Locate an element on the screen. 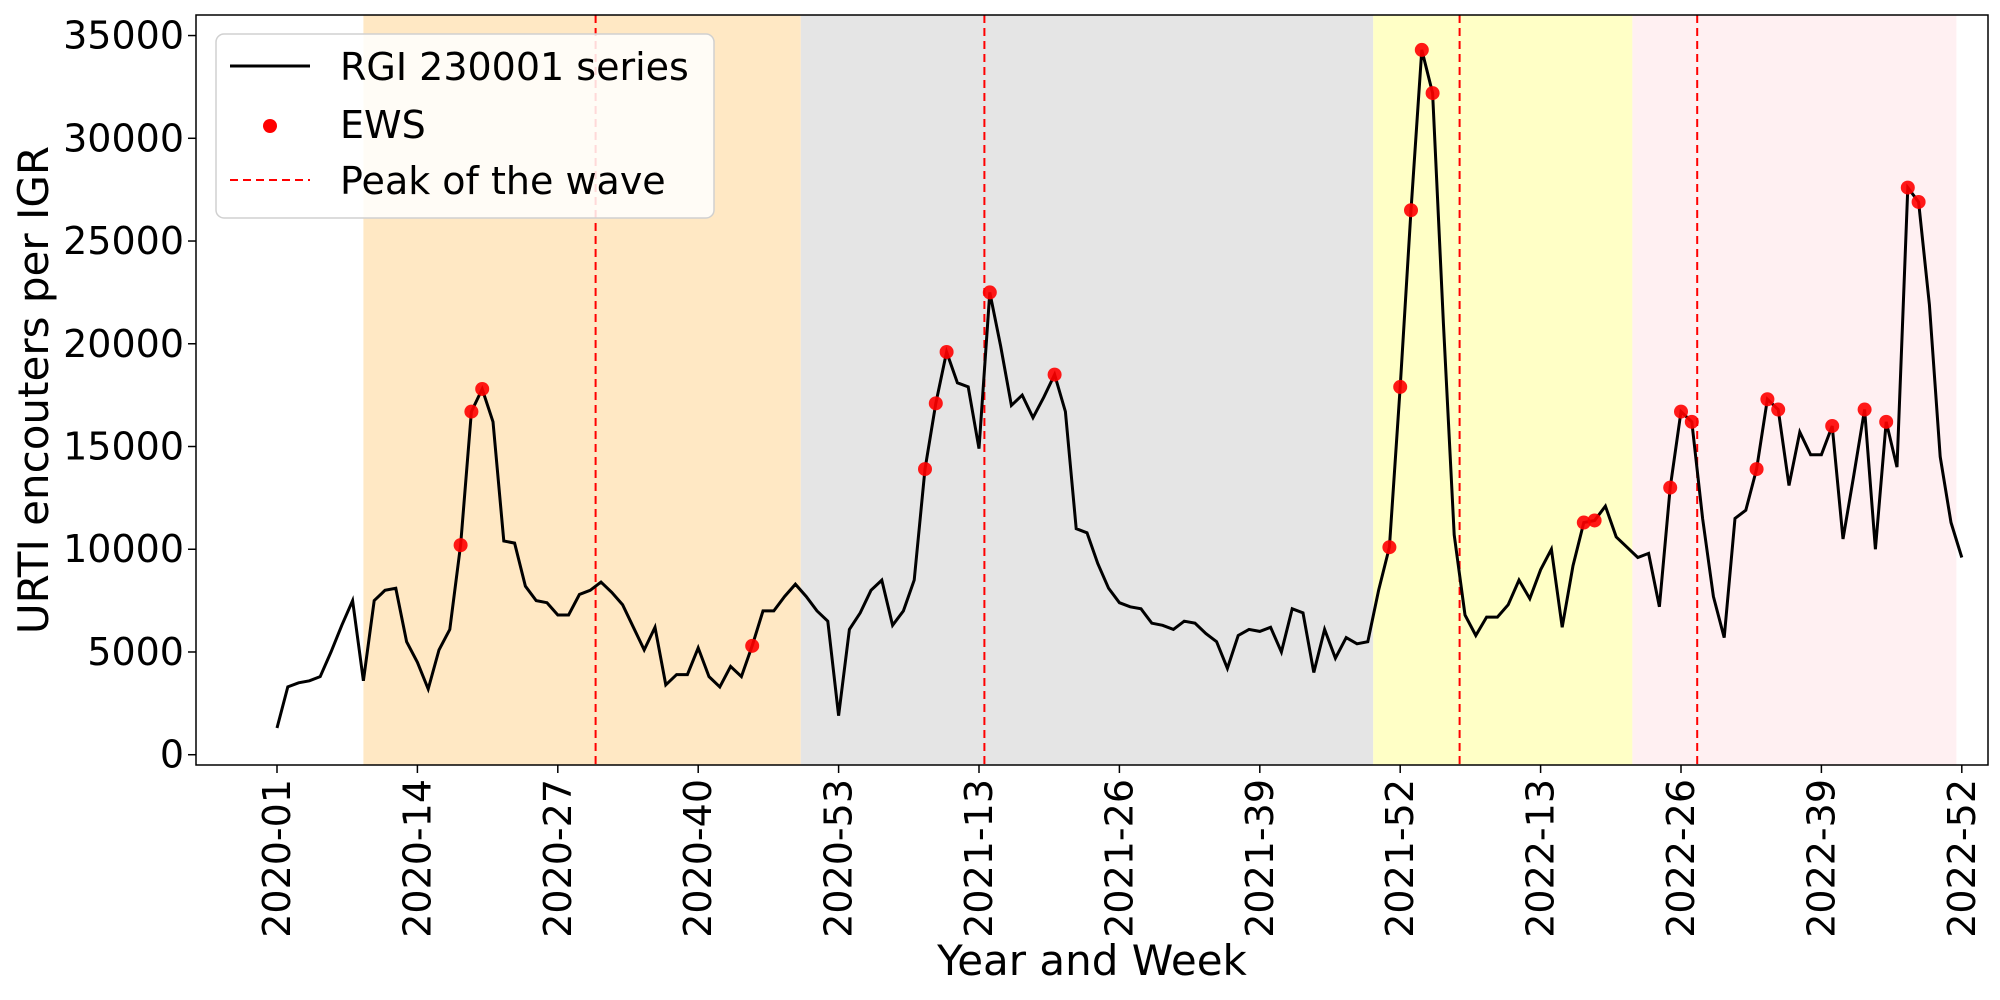 The height and width of the screenshot is (1000, 2000). legend: RGI 230001 series EWS Peak of the wave is located at coordinates (465, 126).